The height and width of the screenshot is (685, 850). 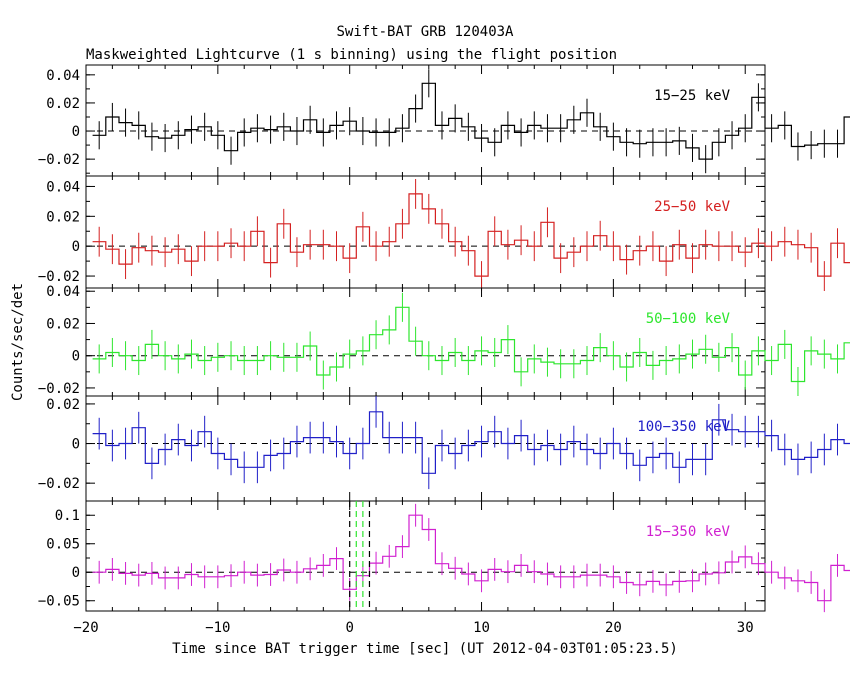 What do you see at coordinates (85, 628) in the screenshot?
I see `x-tick-label: −20` at bounding box center [85, 628].